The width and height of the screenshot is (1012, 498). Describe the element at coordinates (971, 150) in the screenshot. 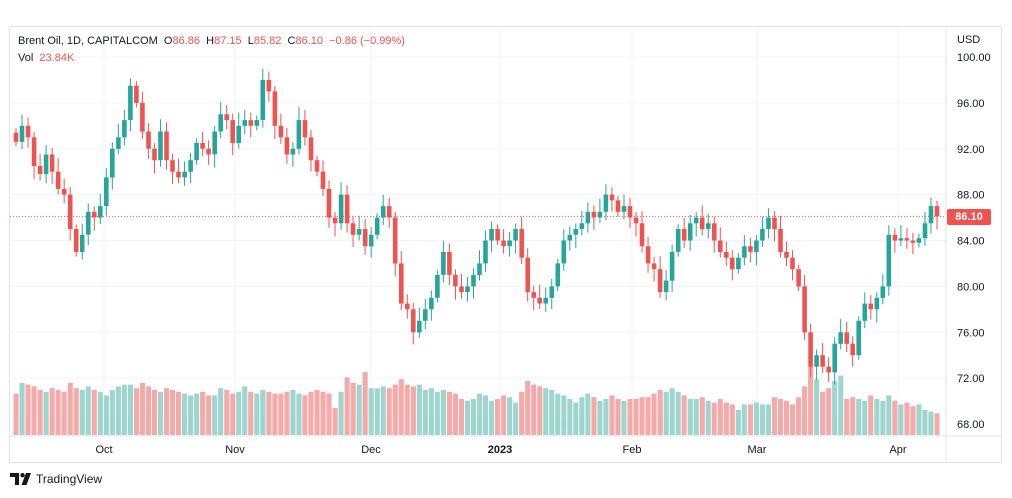

I see `y-tick-label: 92.00` at that location.